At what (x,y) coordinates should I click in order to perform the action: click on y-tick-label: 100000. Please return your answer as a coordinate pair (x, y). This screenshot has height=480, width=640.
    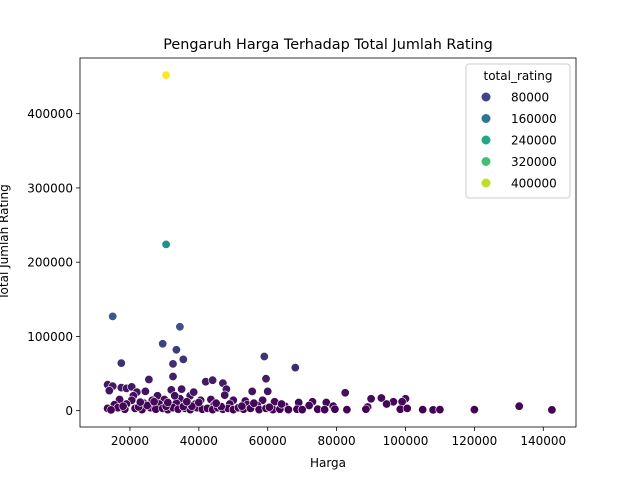
    Looking at the image, I should click on (50, 337).